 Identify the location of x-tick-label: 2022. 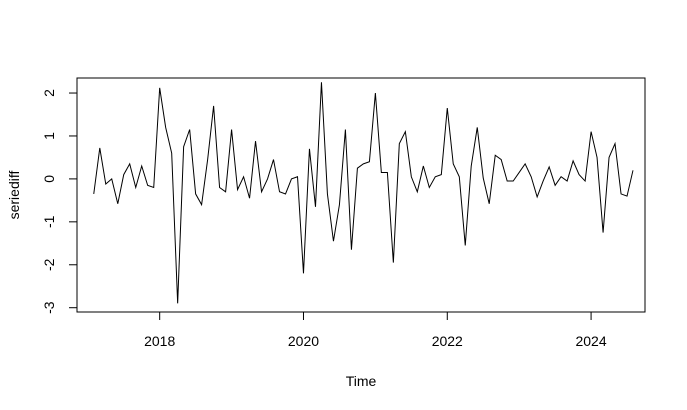
(447, 341).